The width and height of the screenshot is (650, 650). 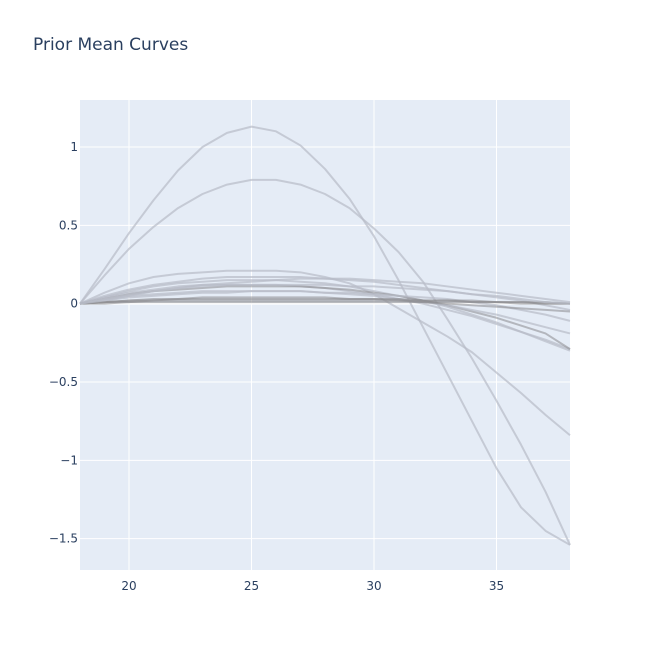 What do you see at coordinates (110, 45) in the screenshot?
I see `chart-title: Prior Mean Curves` at bounding box center [110, 45].